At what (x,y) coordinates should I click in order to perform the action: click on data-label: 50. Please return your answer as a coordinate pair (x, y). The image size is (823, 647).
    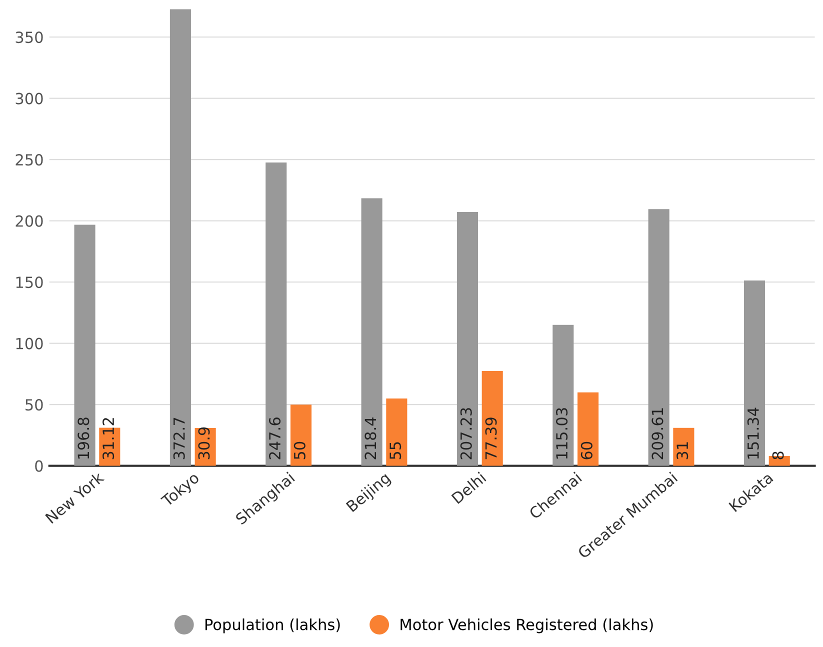
    Looking at the image, I should click on (300, 451).